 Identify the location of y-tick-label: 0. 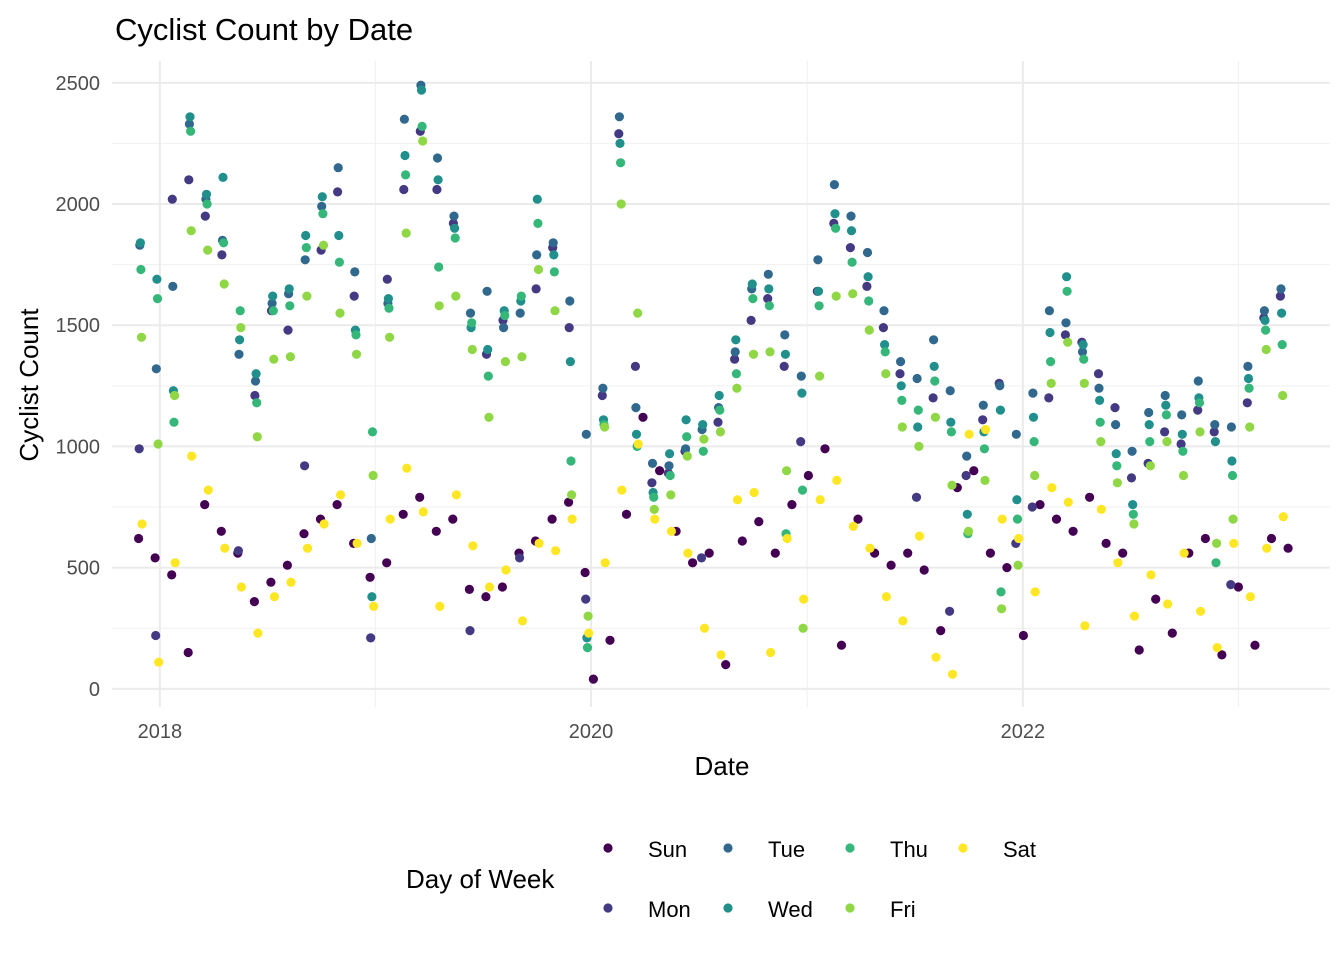
(94, 690).